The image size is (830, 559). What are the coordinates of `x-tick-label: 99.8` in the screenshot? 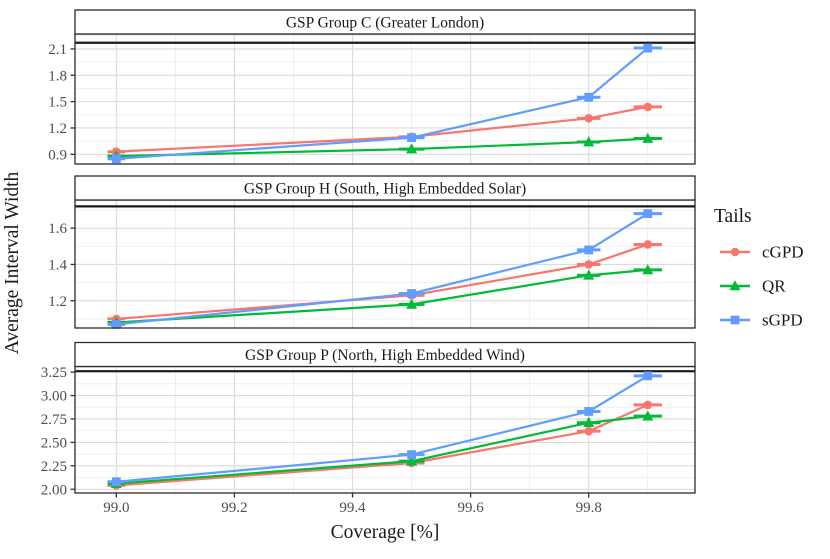 It's located at (589, 508).